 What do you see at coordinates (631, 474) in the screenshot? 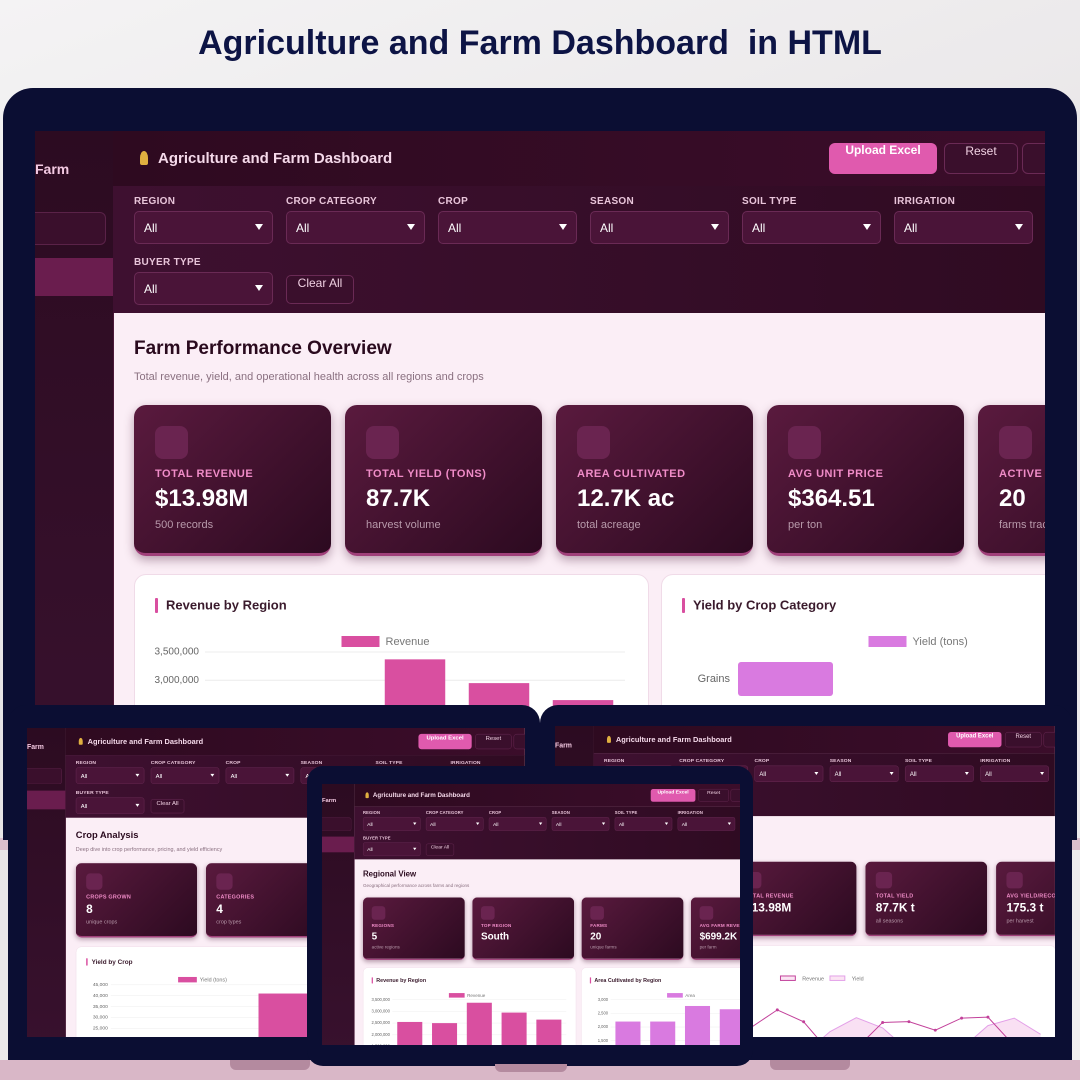
I see `kpi-label: AREA CULTIVATED` at bounding box center [631, 474].